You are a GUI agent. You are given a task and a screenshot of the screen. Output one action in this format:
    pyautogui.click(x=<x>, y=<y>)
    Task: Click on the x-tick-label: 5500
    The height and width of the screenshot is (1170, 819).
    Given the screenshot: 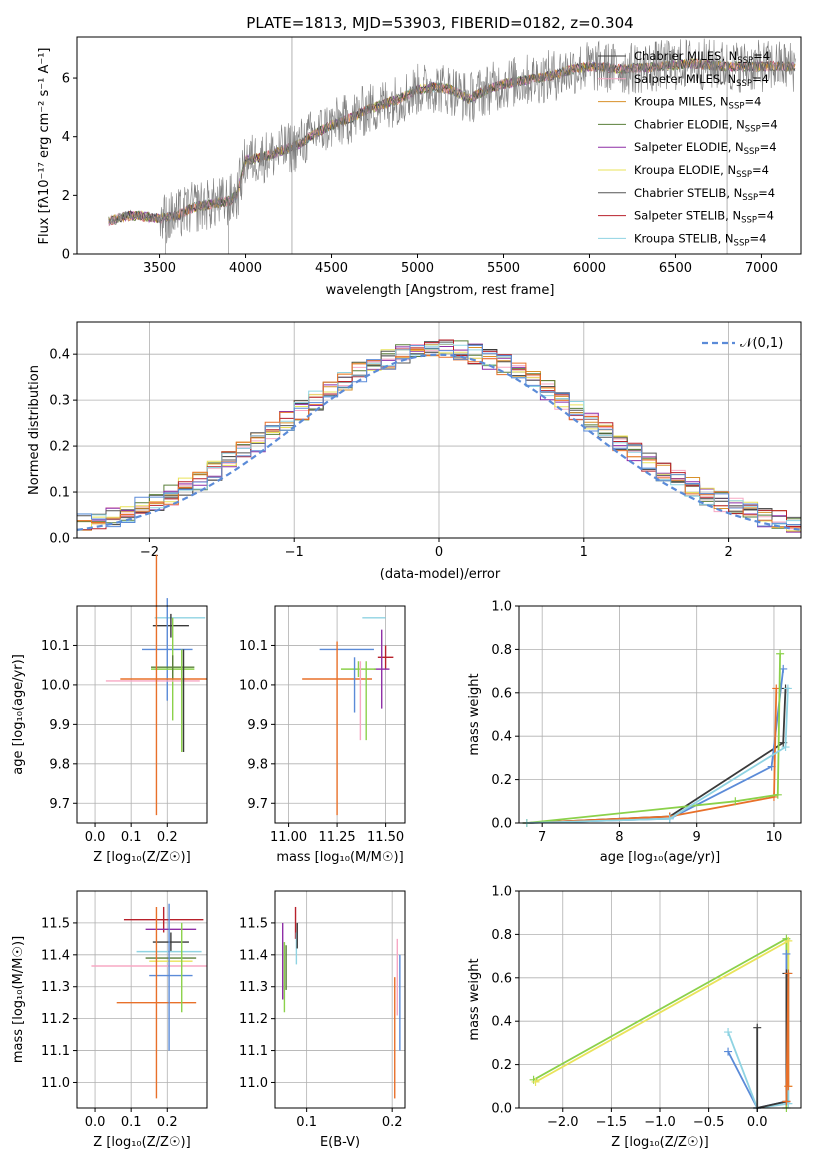 What is the action you would take?
    pyautogui.click(x=503, y=268)
    